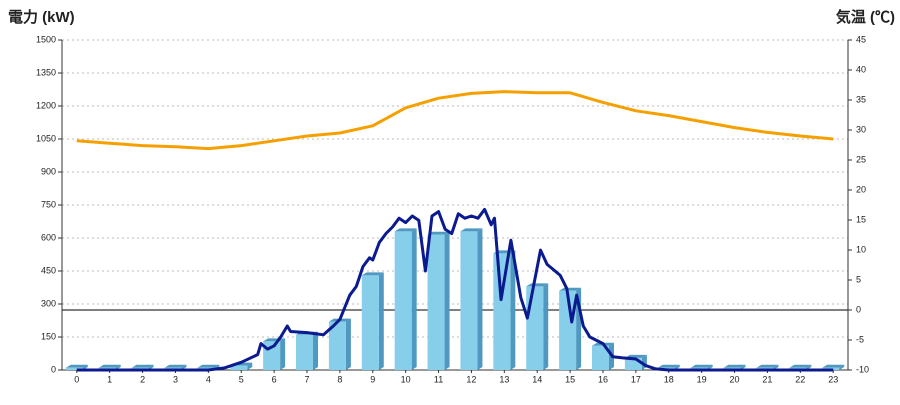 The width and height of the screenshot is (900, 405). I want to click on x-tick-label: 17, so click(636, 379).